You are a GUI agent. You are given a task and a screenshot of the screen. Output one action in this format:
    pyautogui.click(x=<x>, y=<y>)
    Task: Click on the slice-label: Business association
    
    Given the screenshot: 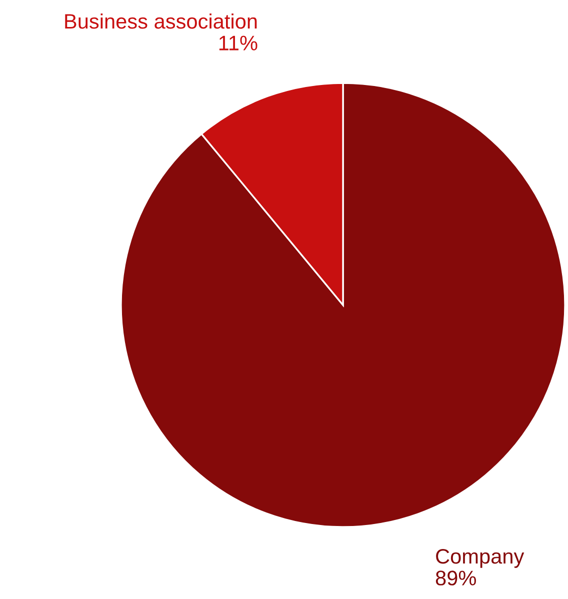 What is the action you would take?
    pyautogui.click(x=161, y=21)
    